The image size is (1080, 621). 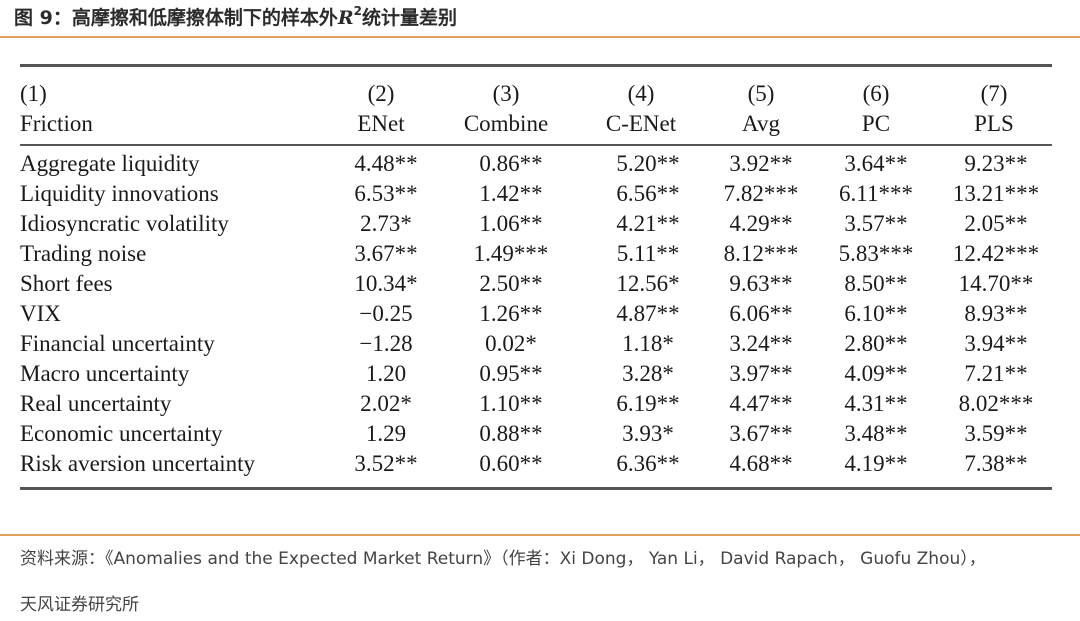 What do you see at coordinates (345, 18) in the screenshot?
I see `title-r-variable: R` at bounding box center [345, 18].